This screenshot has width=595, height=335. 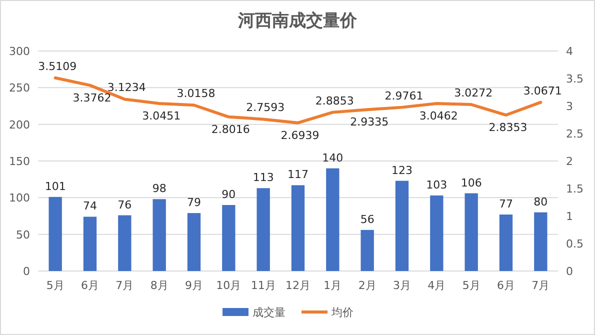 I want to click on y2-tick-label: 4, so click(x=569, y=51).